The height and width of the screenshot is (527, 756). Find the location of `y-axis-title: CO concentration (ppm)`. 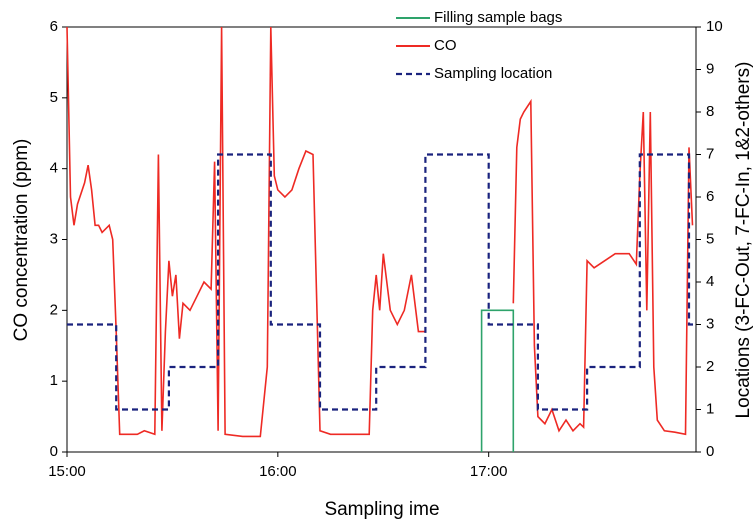

y-axis-title: CO concentration (ppm) is located at coordinates (21, 240).